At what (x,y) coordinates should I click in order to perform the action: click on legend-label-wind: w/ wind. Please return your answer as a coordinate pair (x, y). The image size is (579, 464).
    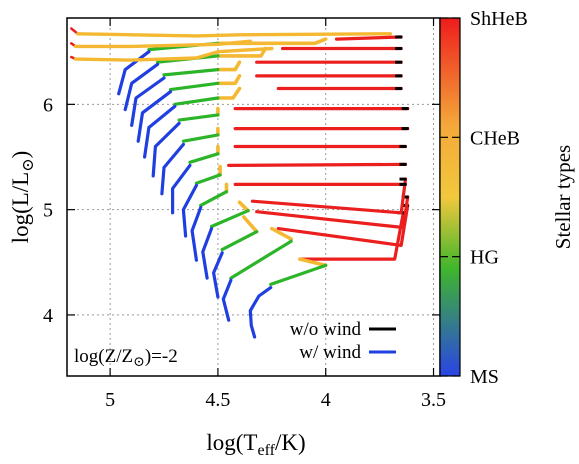
    Looking at the image, I should click on (330, 352).